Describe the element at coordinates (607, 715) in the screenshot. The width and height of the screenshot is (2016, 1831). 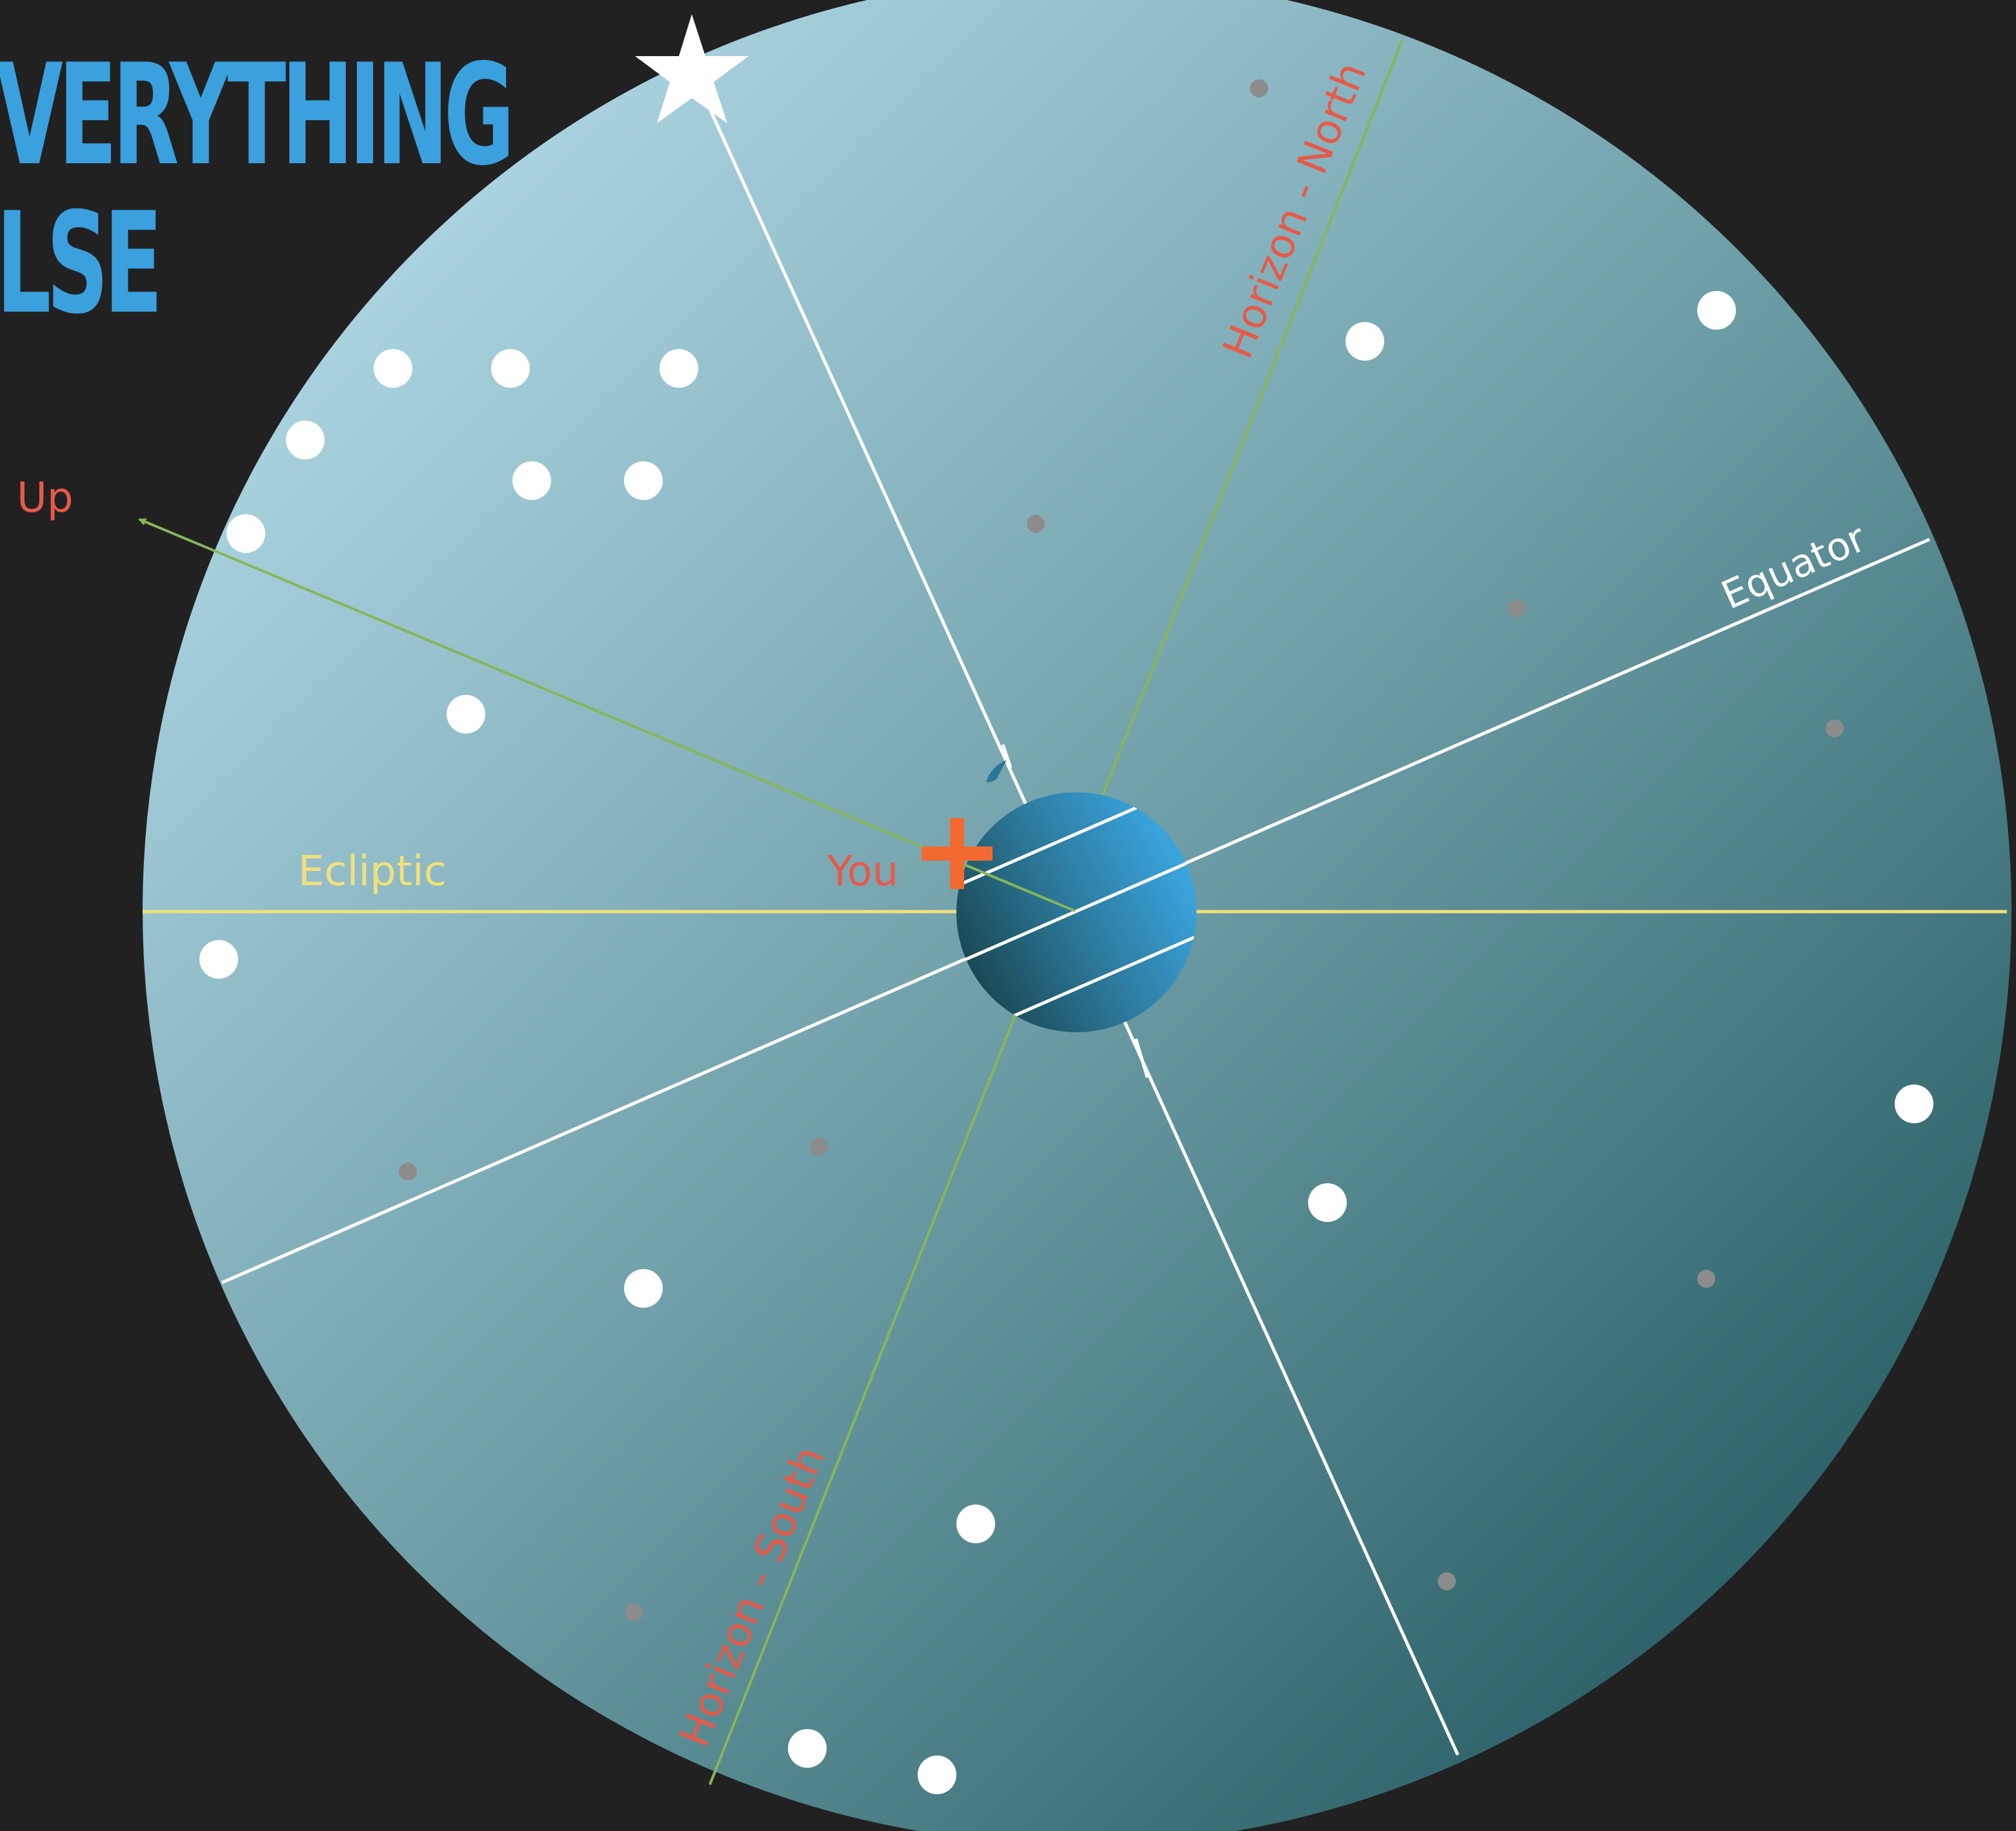
I see `arrow-icon` at that location.